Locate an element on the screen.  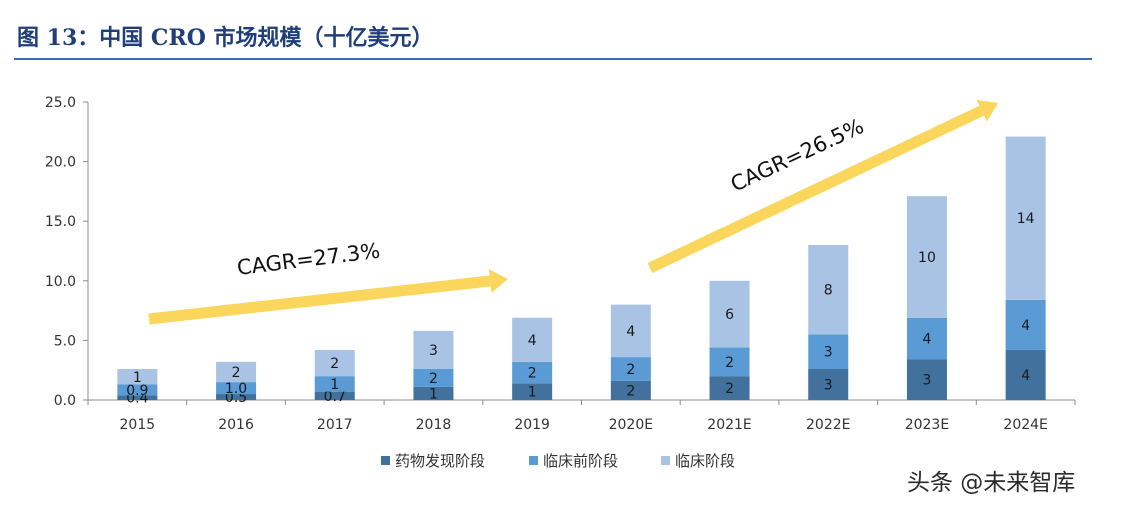
x-tick-label: 2023E is located at coordinates (927, 425).